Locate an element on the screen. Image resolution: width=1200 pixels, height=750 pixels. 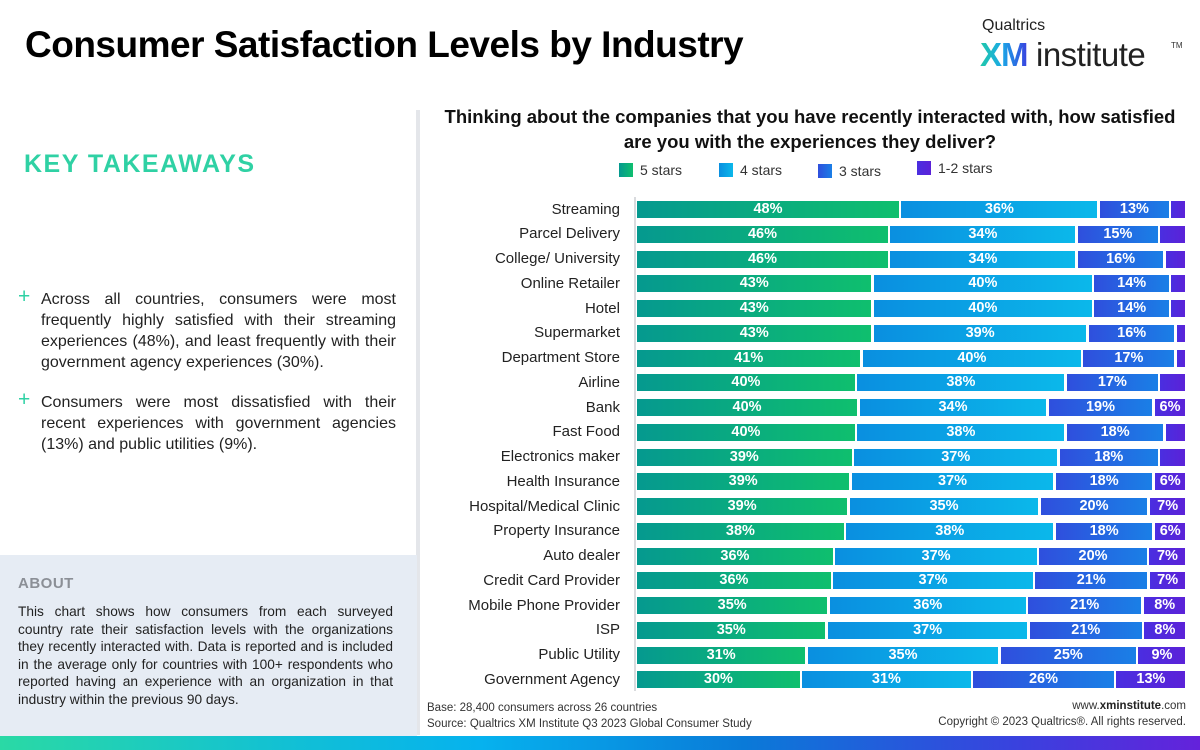
bar-segment-4-stars: 39% is located at coordinates (980, 333).